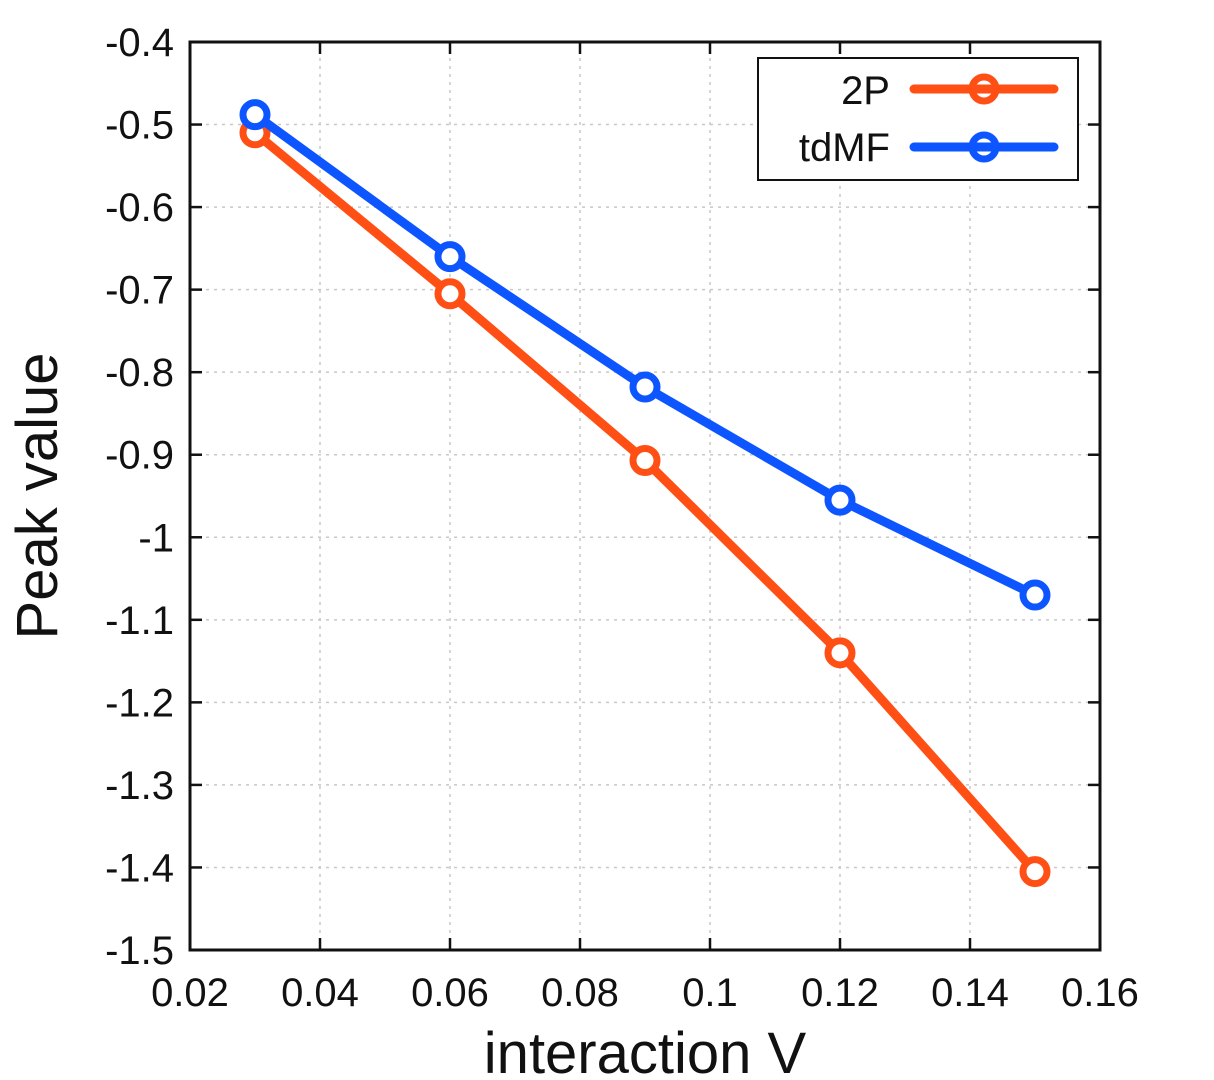  What do you see at coordinates (139, 868) in the screenshot?
I see `y-tick-label: -1.4` at bounding box center [139, 868].